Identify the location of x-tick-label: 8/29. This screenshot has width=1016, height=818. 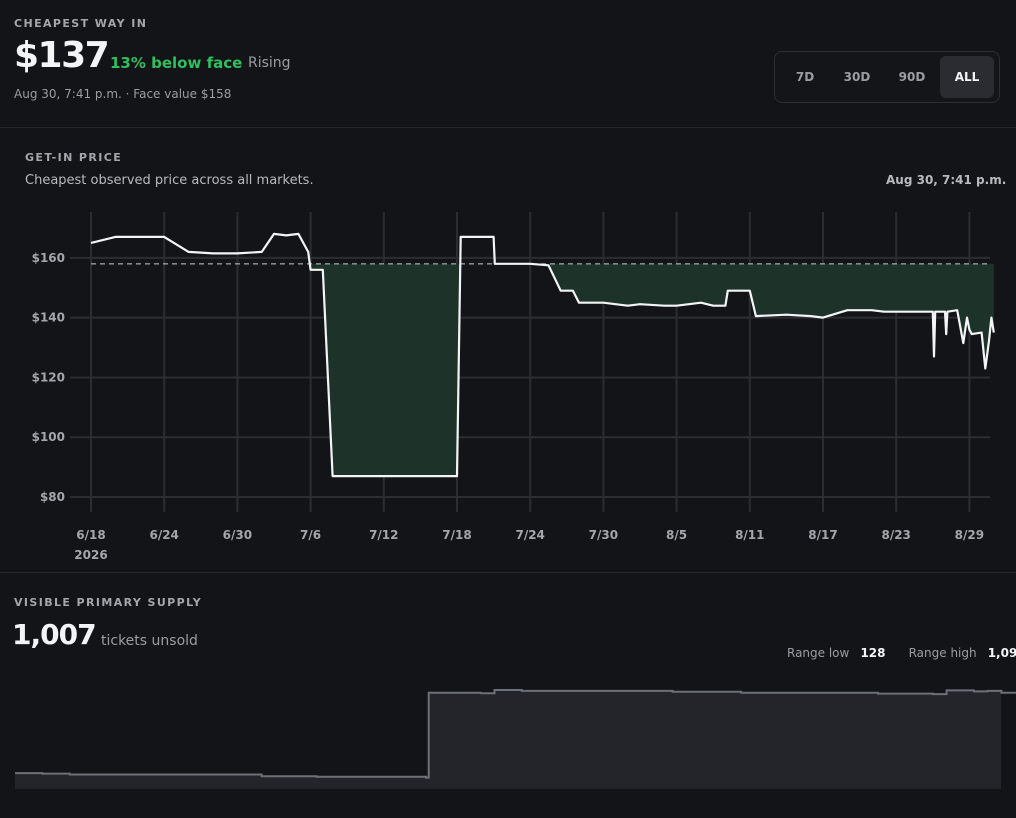
(969, 535).